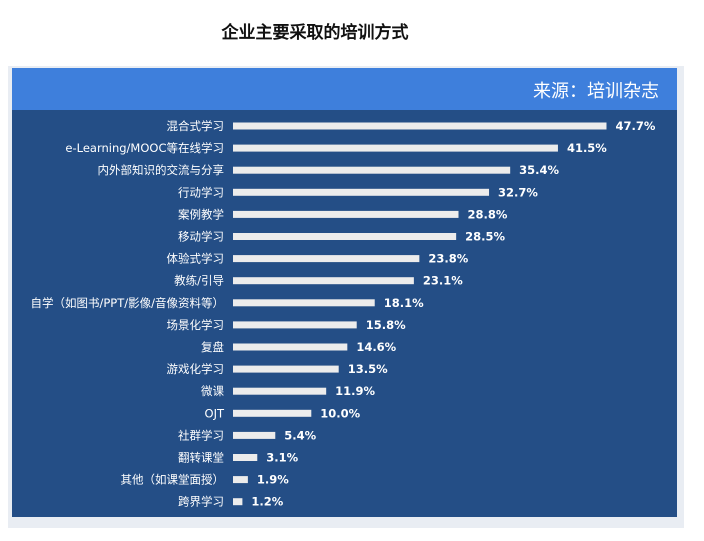  I want to click on value-label: 15.8%, so click(386, 325).